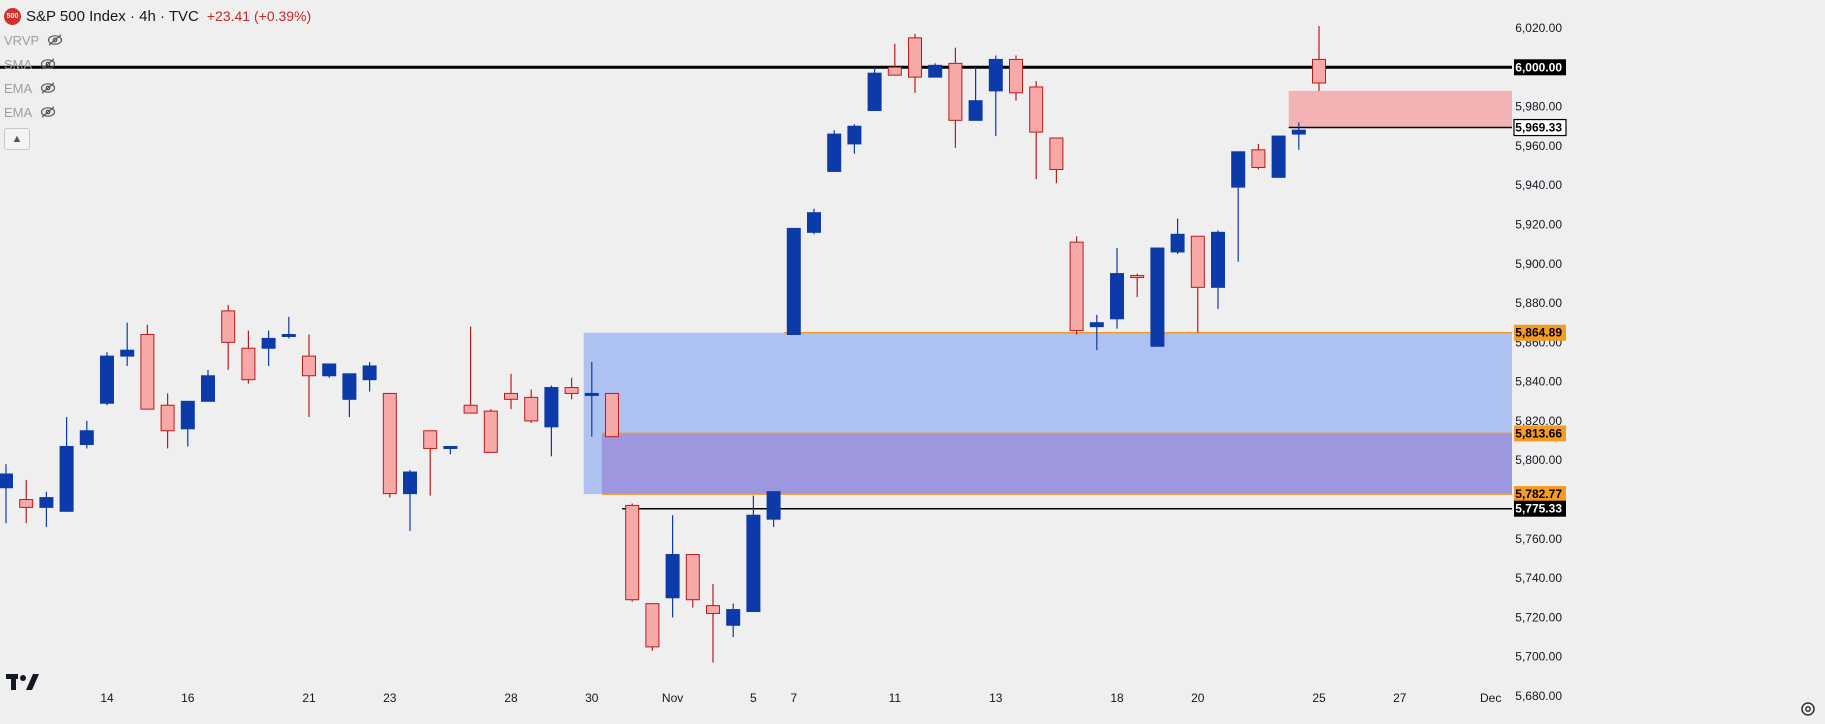 Image resolution: width=1825 pixels, height=724 pixels. Describe the element at coordinates (1538, 303) in the screenshot. I see `y-tick-label: 5,880.00` at that location.